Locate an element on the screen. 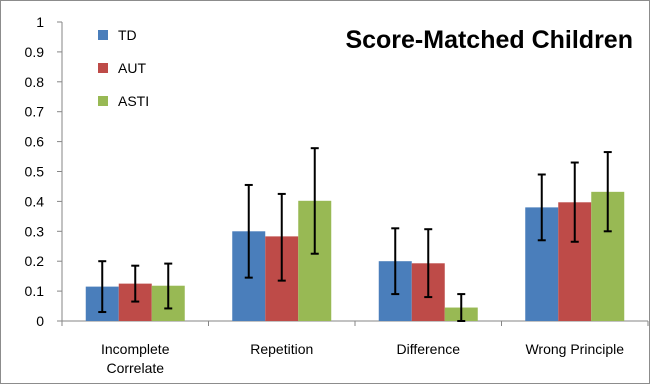  legend-label-asti: ASTI is located at coordinates (133, 101).